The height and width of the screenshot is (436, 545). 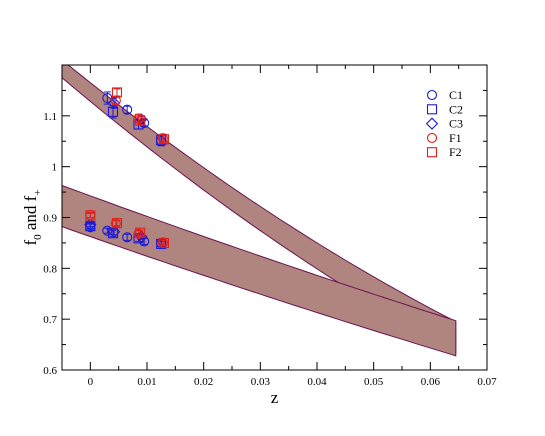 What do you see at coordinates (30, 214) in the screenshot?
I see `y-axis-title-part: and f` at bounding box center [30, 214].